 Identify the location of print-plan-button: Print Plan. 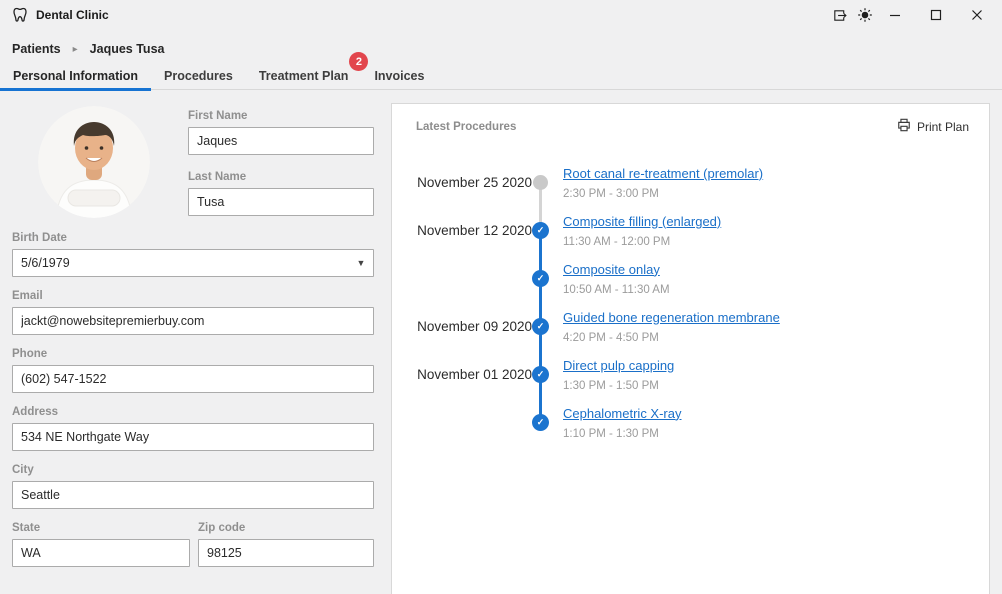
(933, 126).